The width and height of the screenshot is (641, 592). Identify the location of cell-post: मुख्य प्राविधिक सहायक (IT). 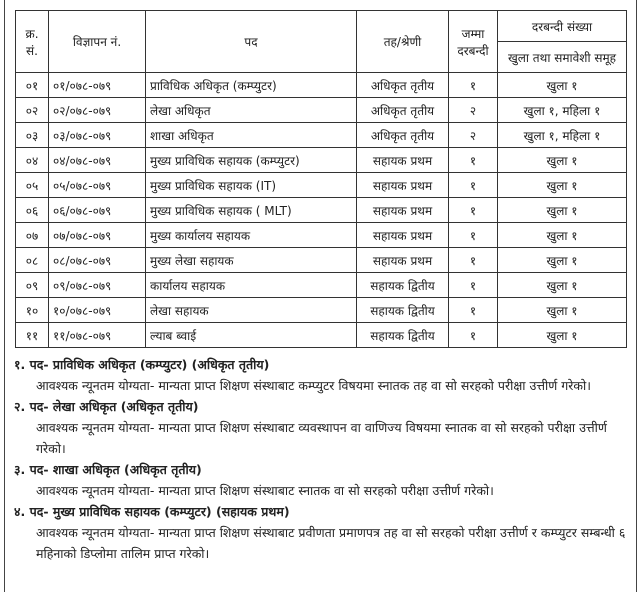
(251, 185).